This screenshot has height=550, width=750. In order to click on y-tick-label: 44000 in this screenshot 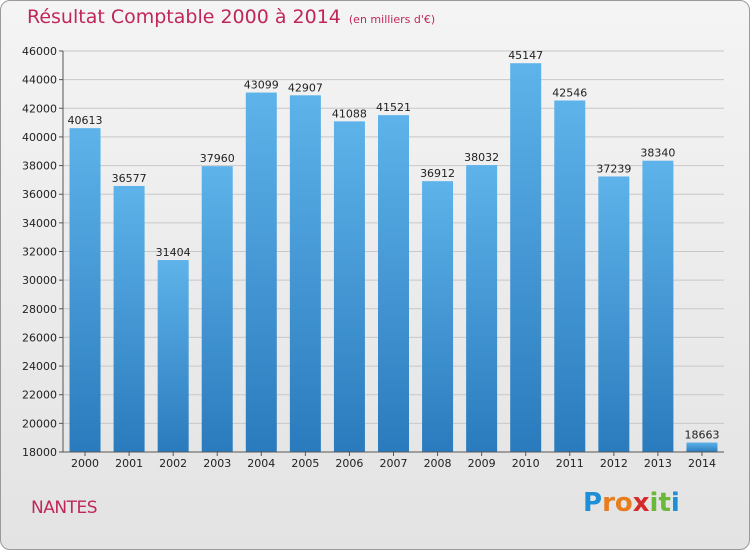, I will do `click(39, 80)`.